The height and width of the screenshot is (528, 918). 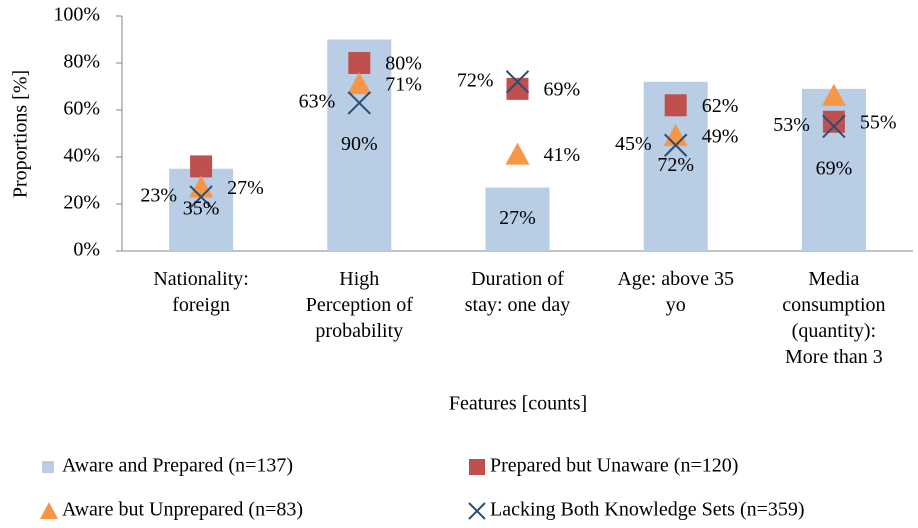 What do you see at coordinates (201, 292) in the screenshot?
I see `x-tick-label: Nationality: foreign` at bounding box center [201, 292].